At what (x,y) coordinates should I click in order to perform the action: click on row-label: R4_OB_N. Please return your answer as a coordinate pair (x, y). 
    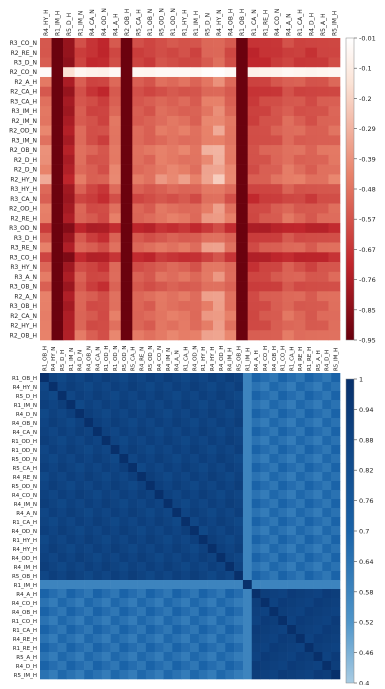
    Looking at the image, I should click on (24, 424).